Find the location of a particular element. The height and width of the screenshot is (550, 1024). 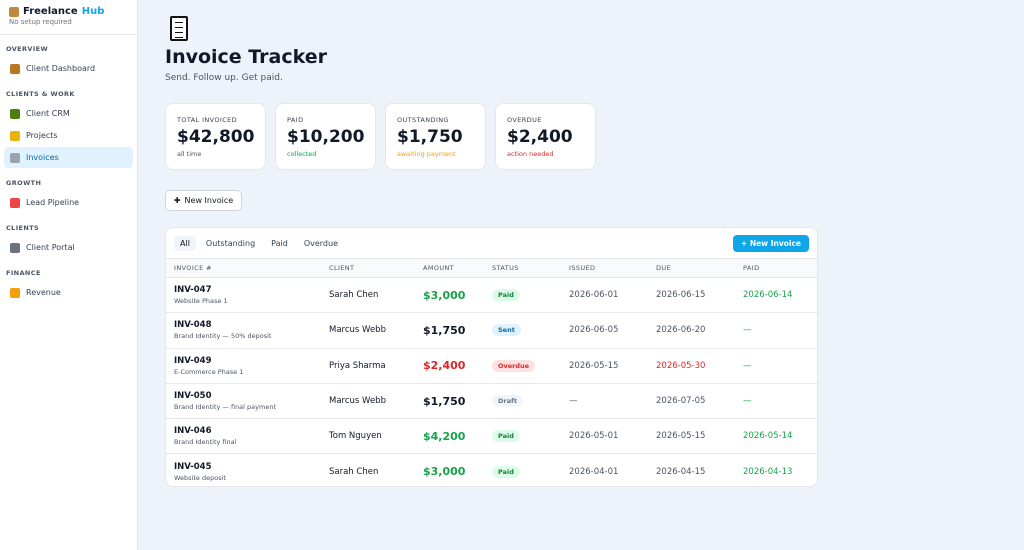

nav-item: Invoices is located at coordinates (68, 157).